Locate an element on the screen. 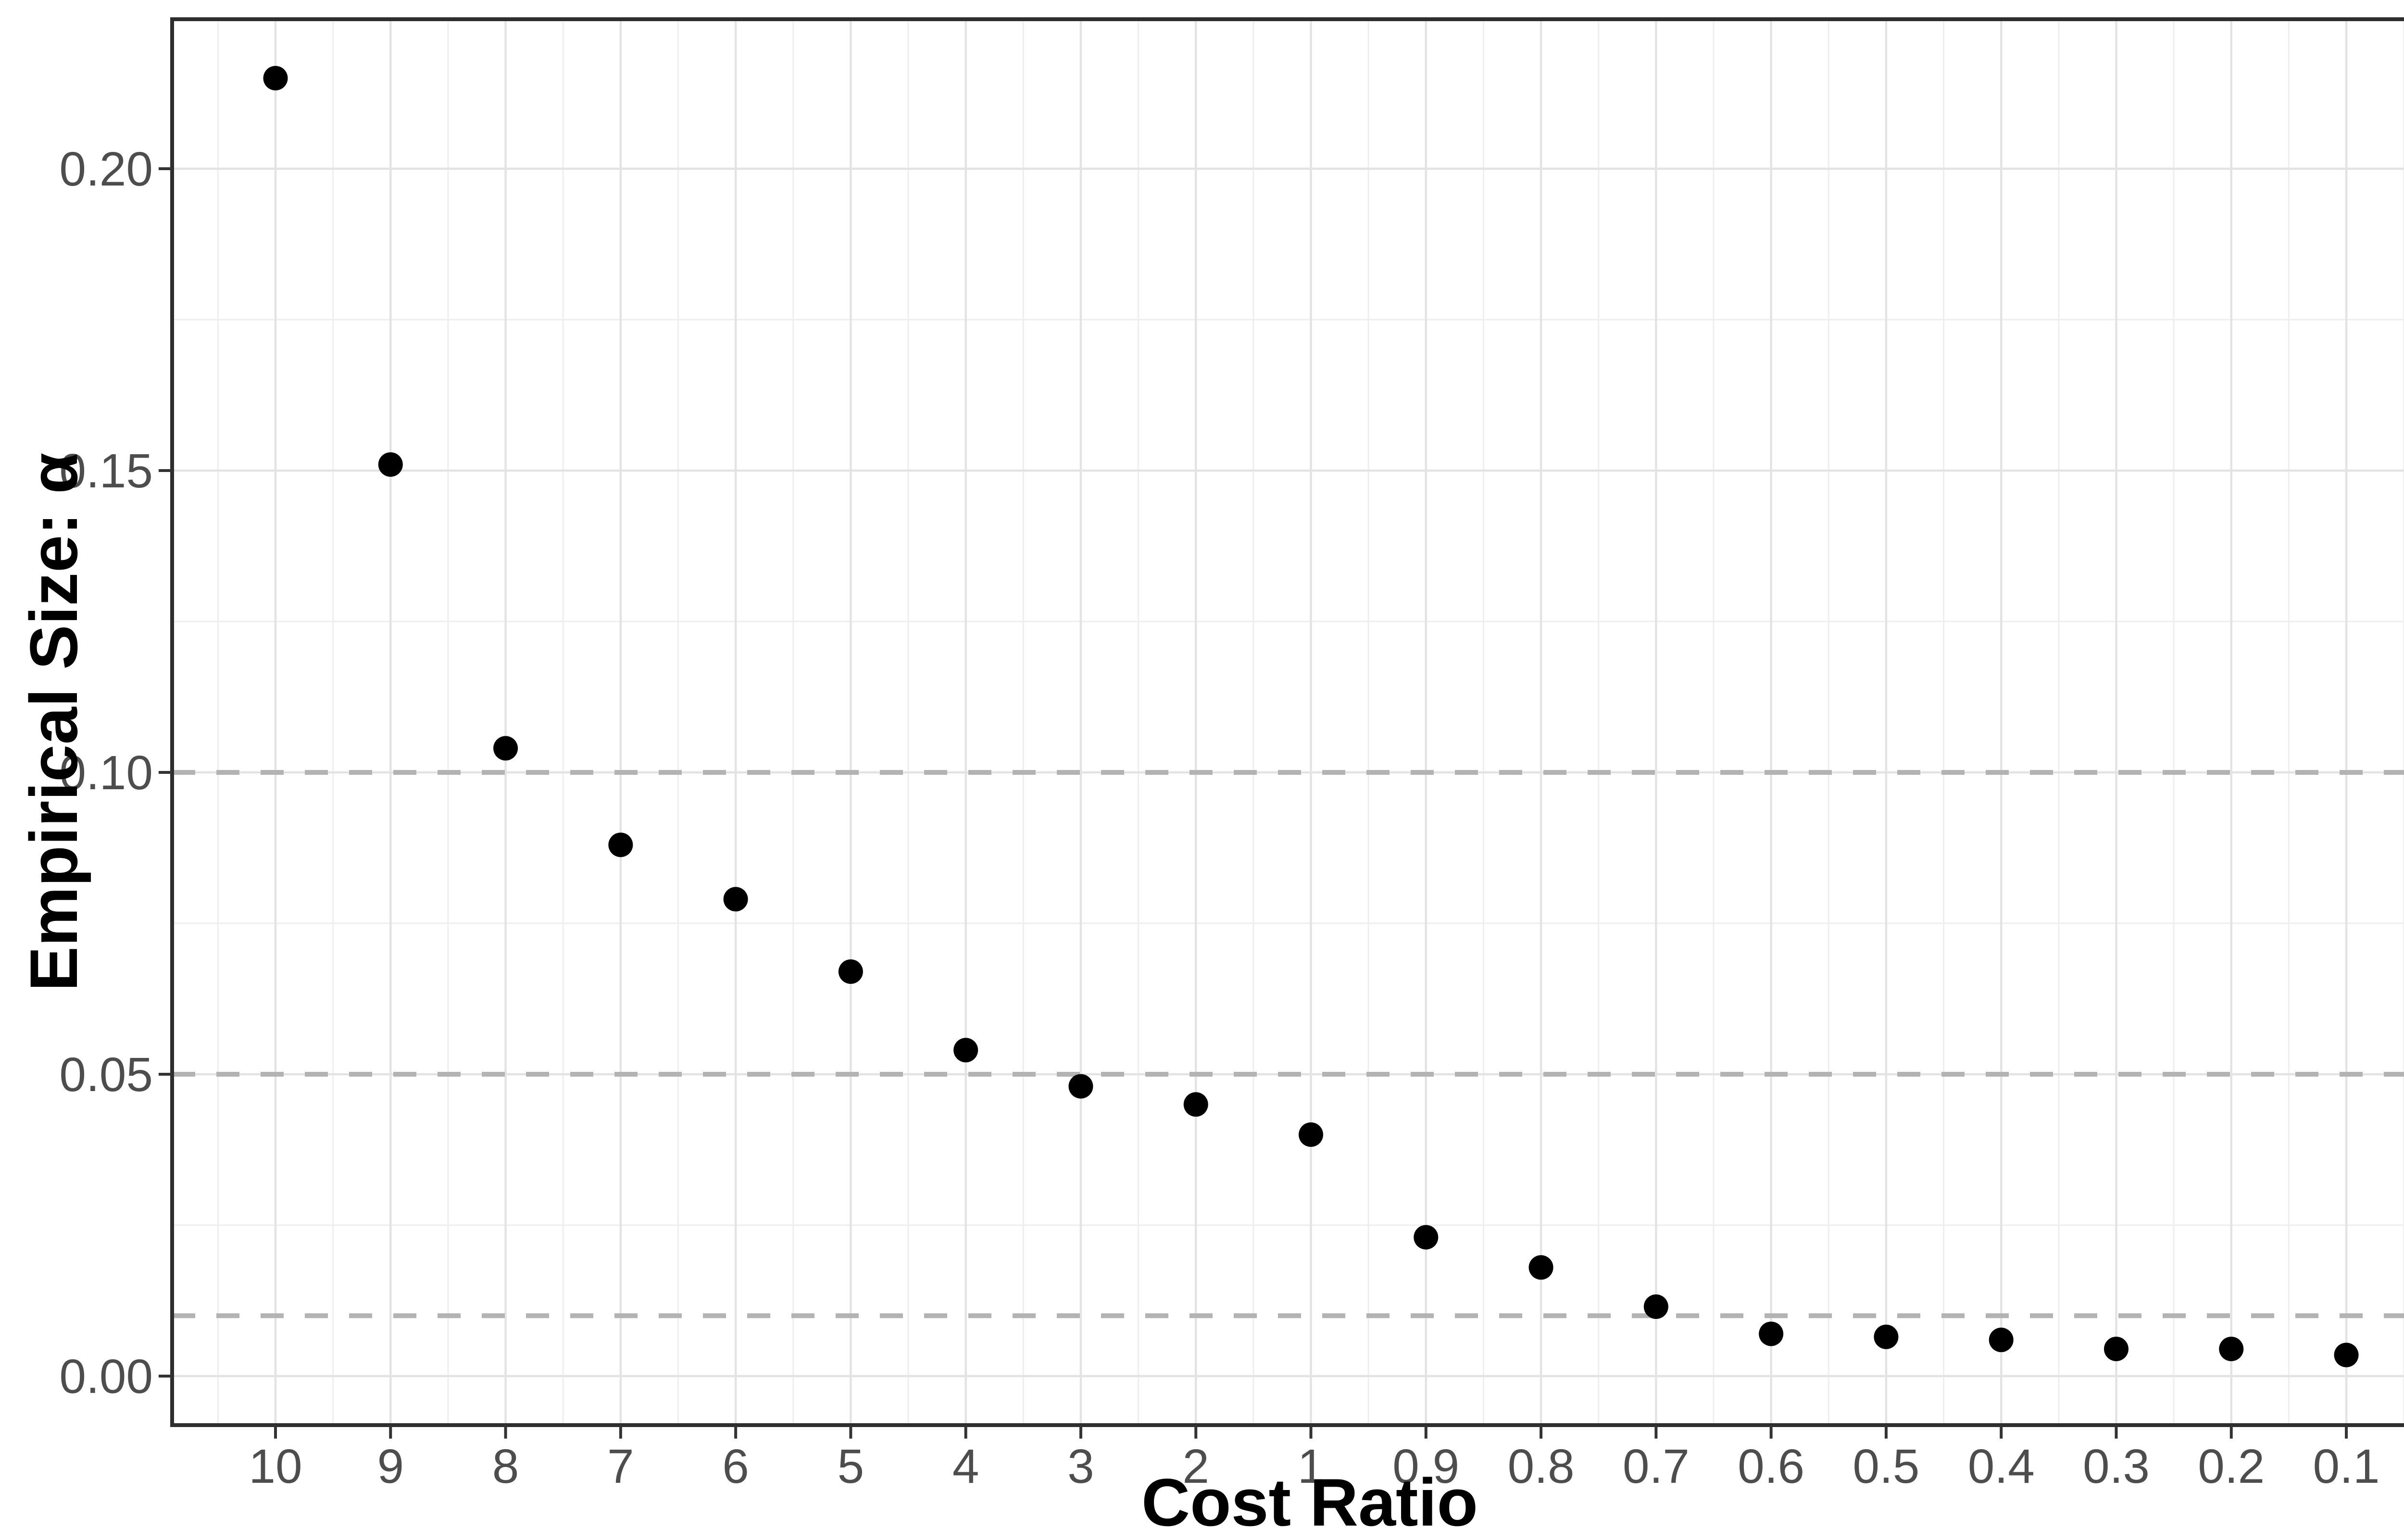 The height and width of the screenshot is (1540, 2404). x-tick-label: 0.9 is located at coordinates (1425, 1466).